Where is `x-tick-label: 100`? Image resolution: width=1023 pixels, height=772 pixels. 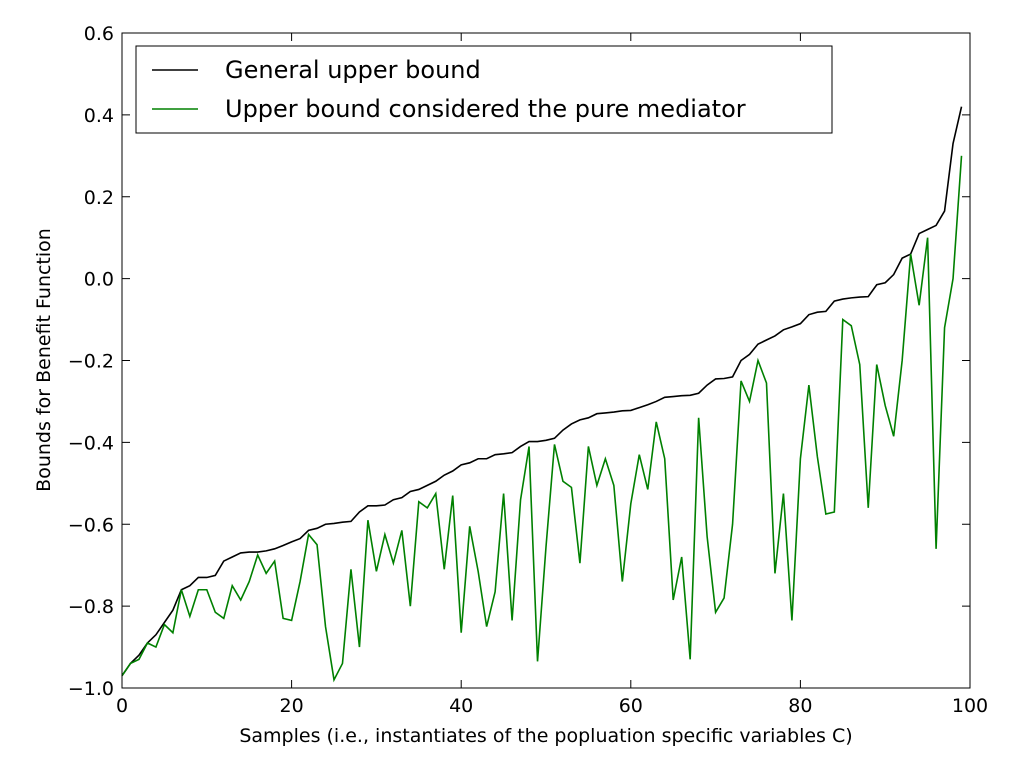
x-tick-label: 100 is located at coordinates (970, 706).